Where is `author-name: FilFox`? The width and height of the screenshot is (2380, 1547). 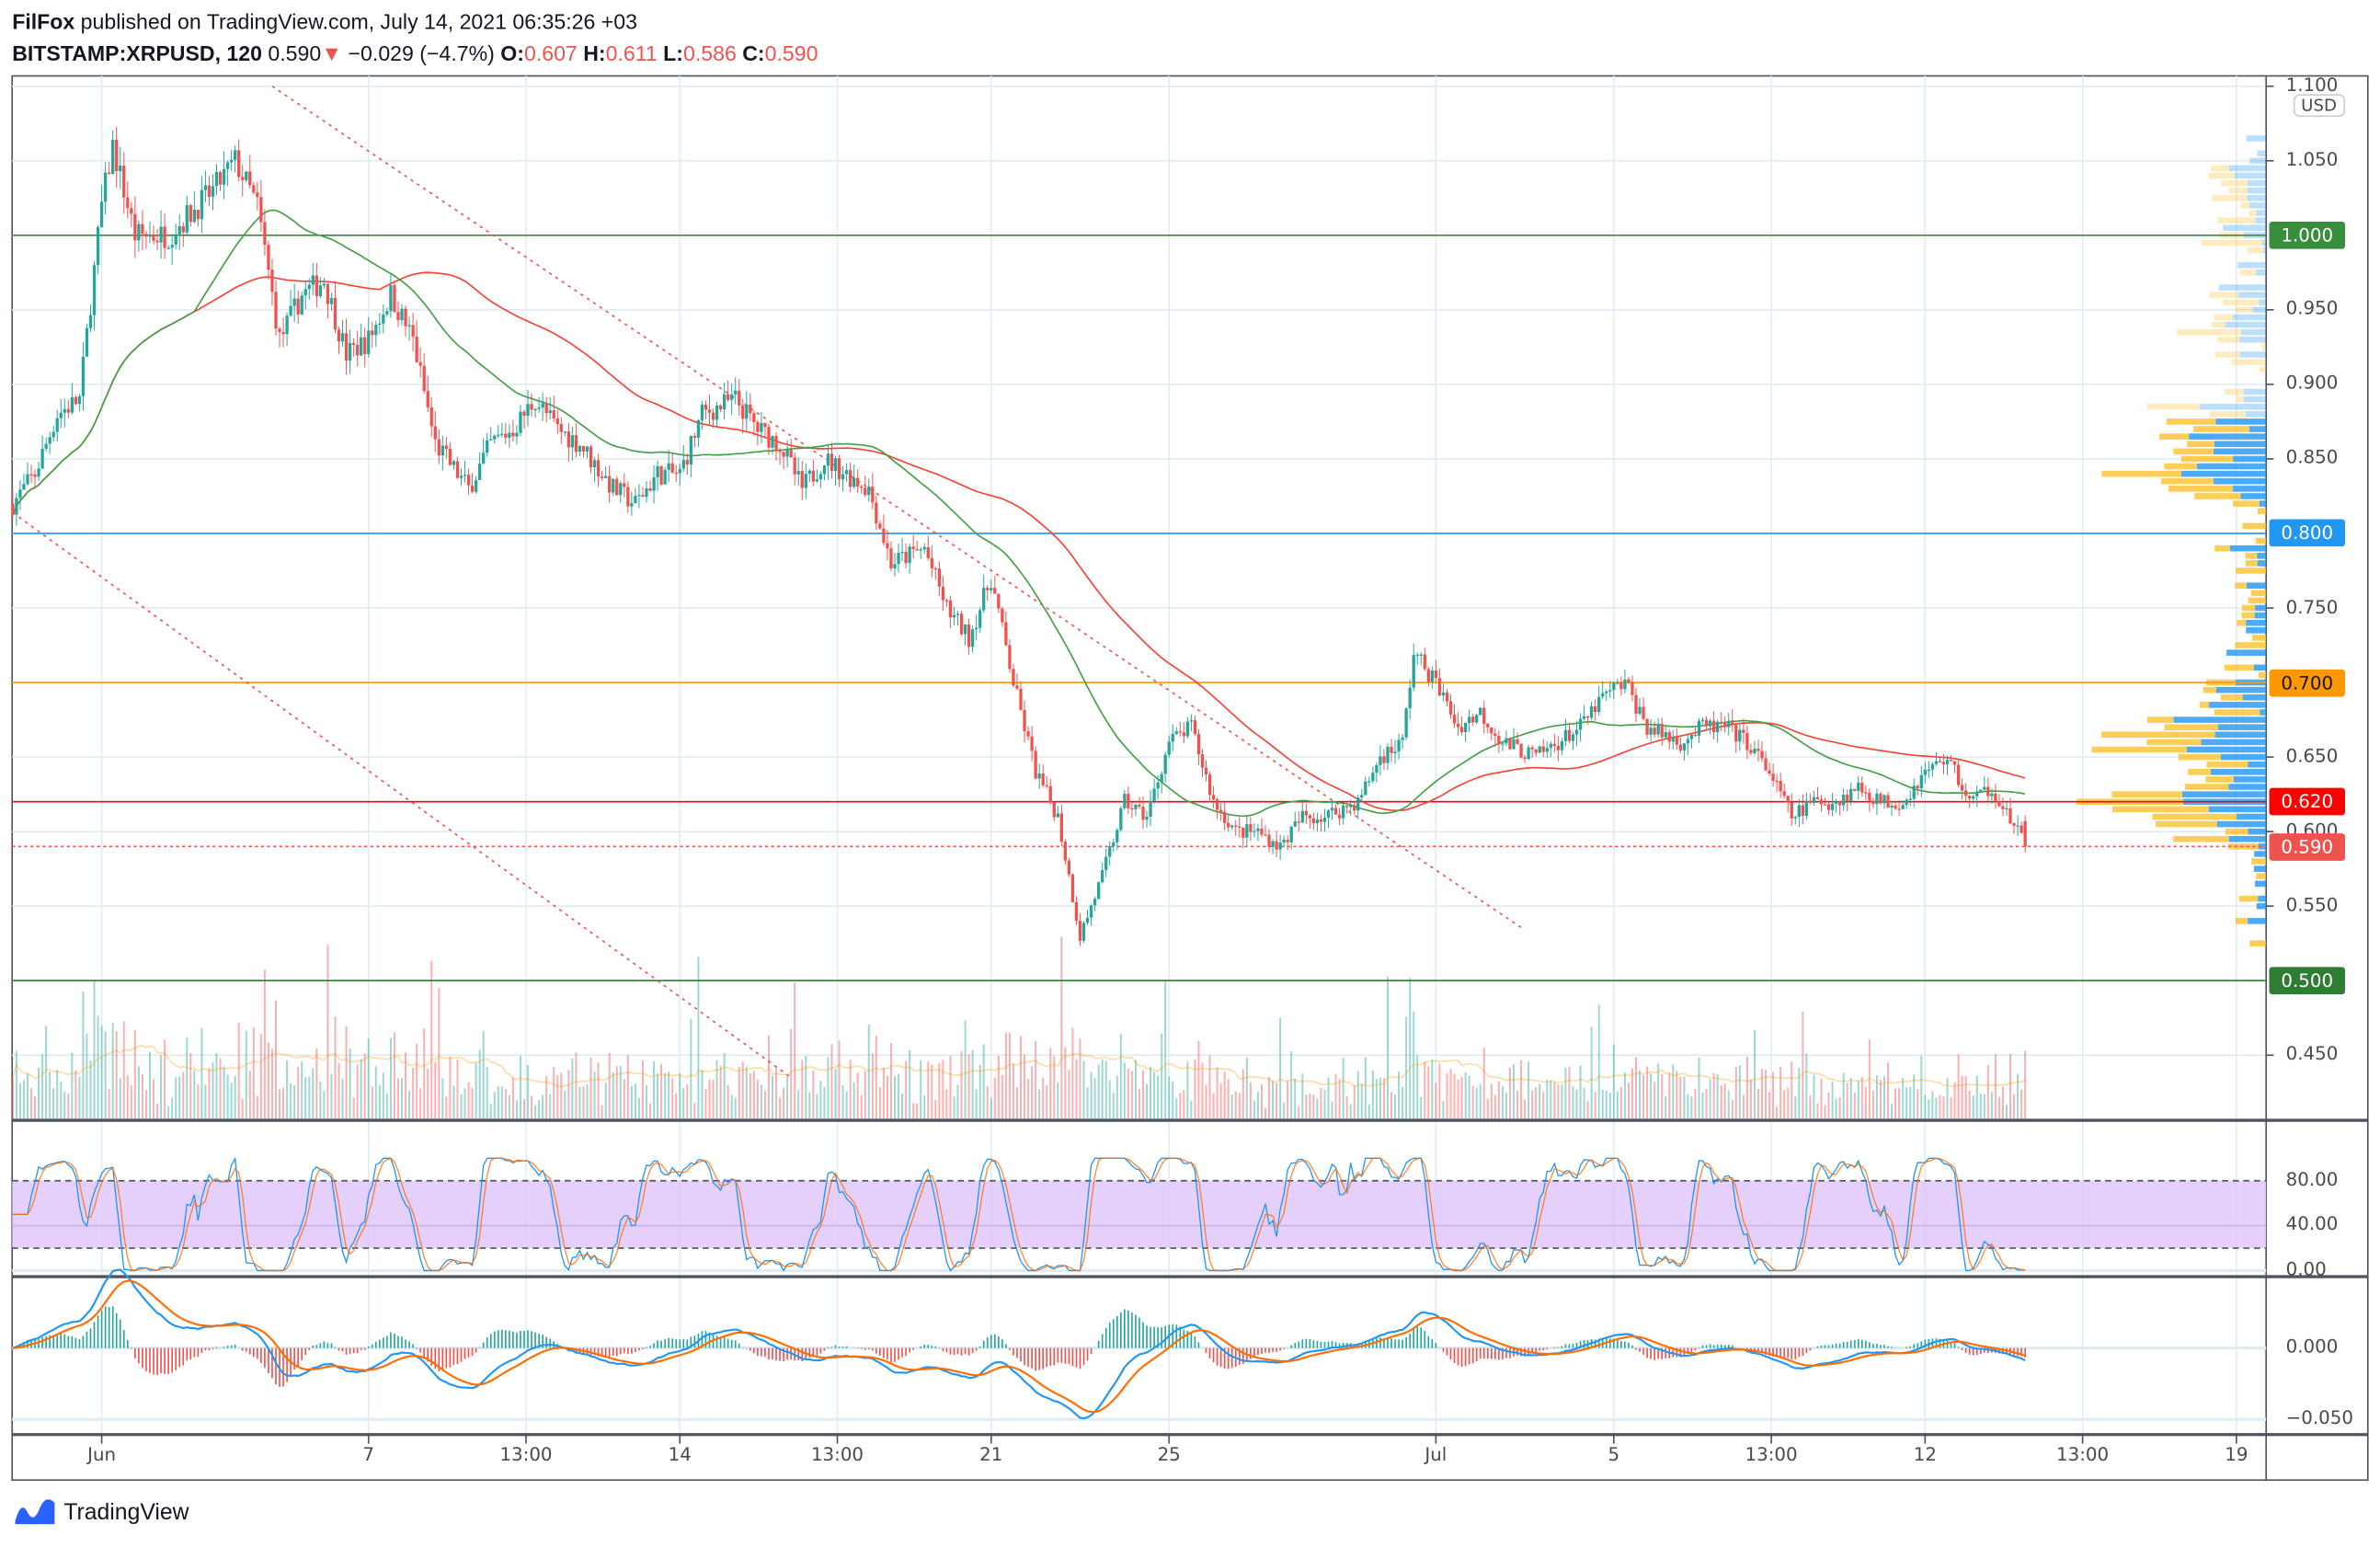
author-name: FilFox is located at coordinates (43, 21).